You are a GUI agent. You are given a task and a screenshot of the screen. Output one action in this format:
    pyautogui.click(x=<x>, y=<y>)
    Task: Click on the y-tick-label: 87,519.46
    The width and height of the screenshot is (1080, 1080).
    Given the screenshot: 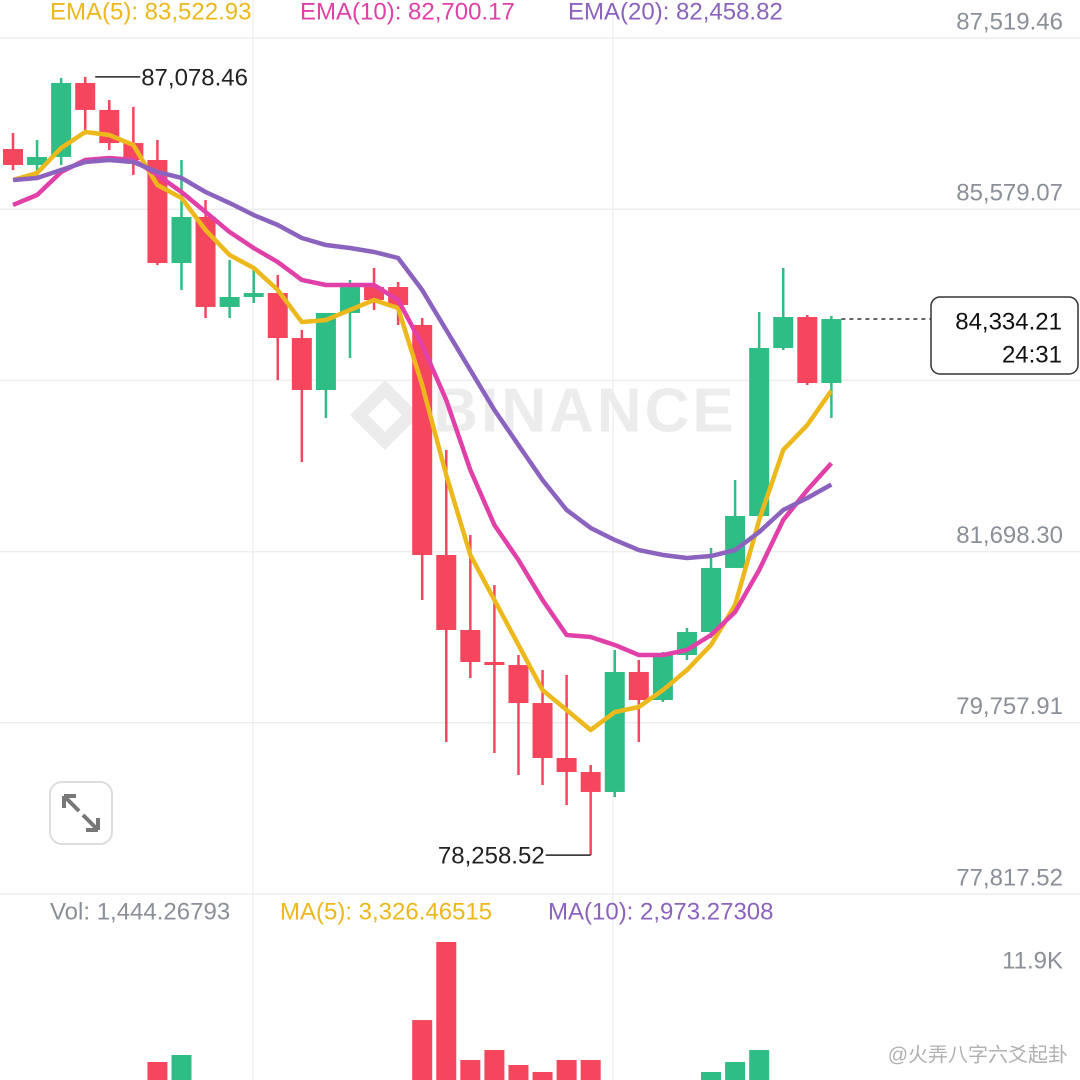 What is the action you would take?
    pyautogui.click(x=1009, y=21)
    